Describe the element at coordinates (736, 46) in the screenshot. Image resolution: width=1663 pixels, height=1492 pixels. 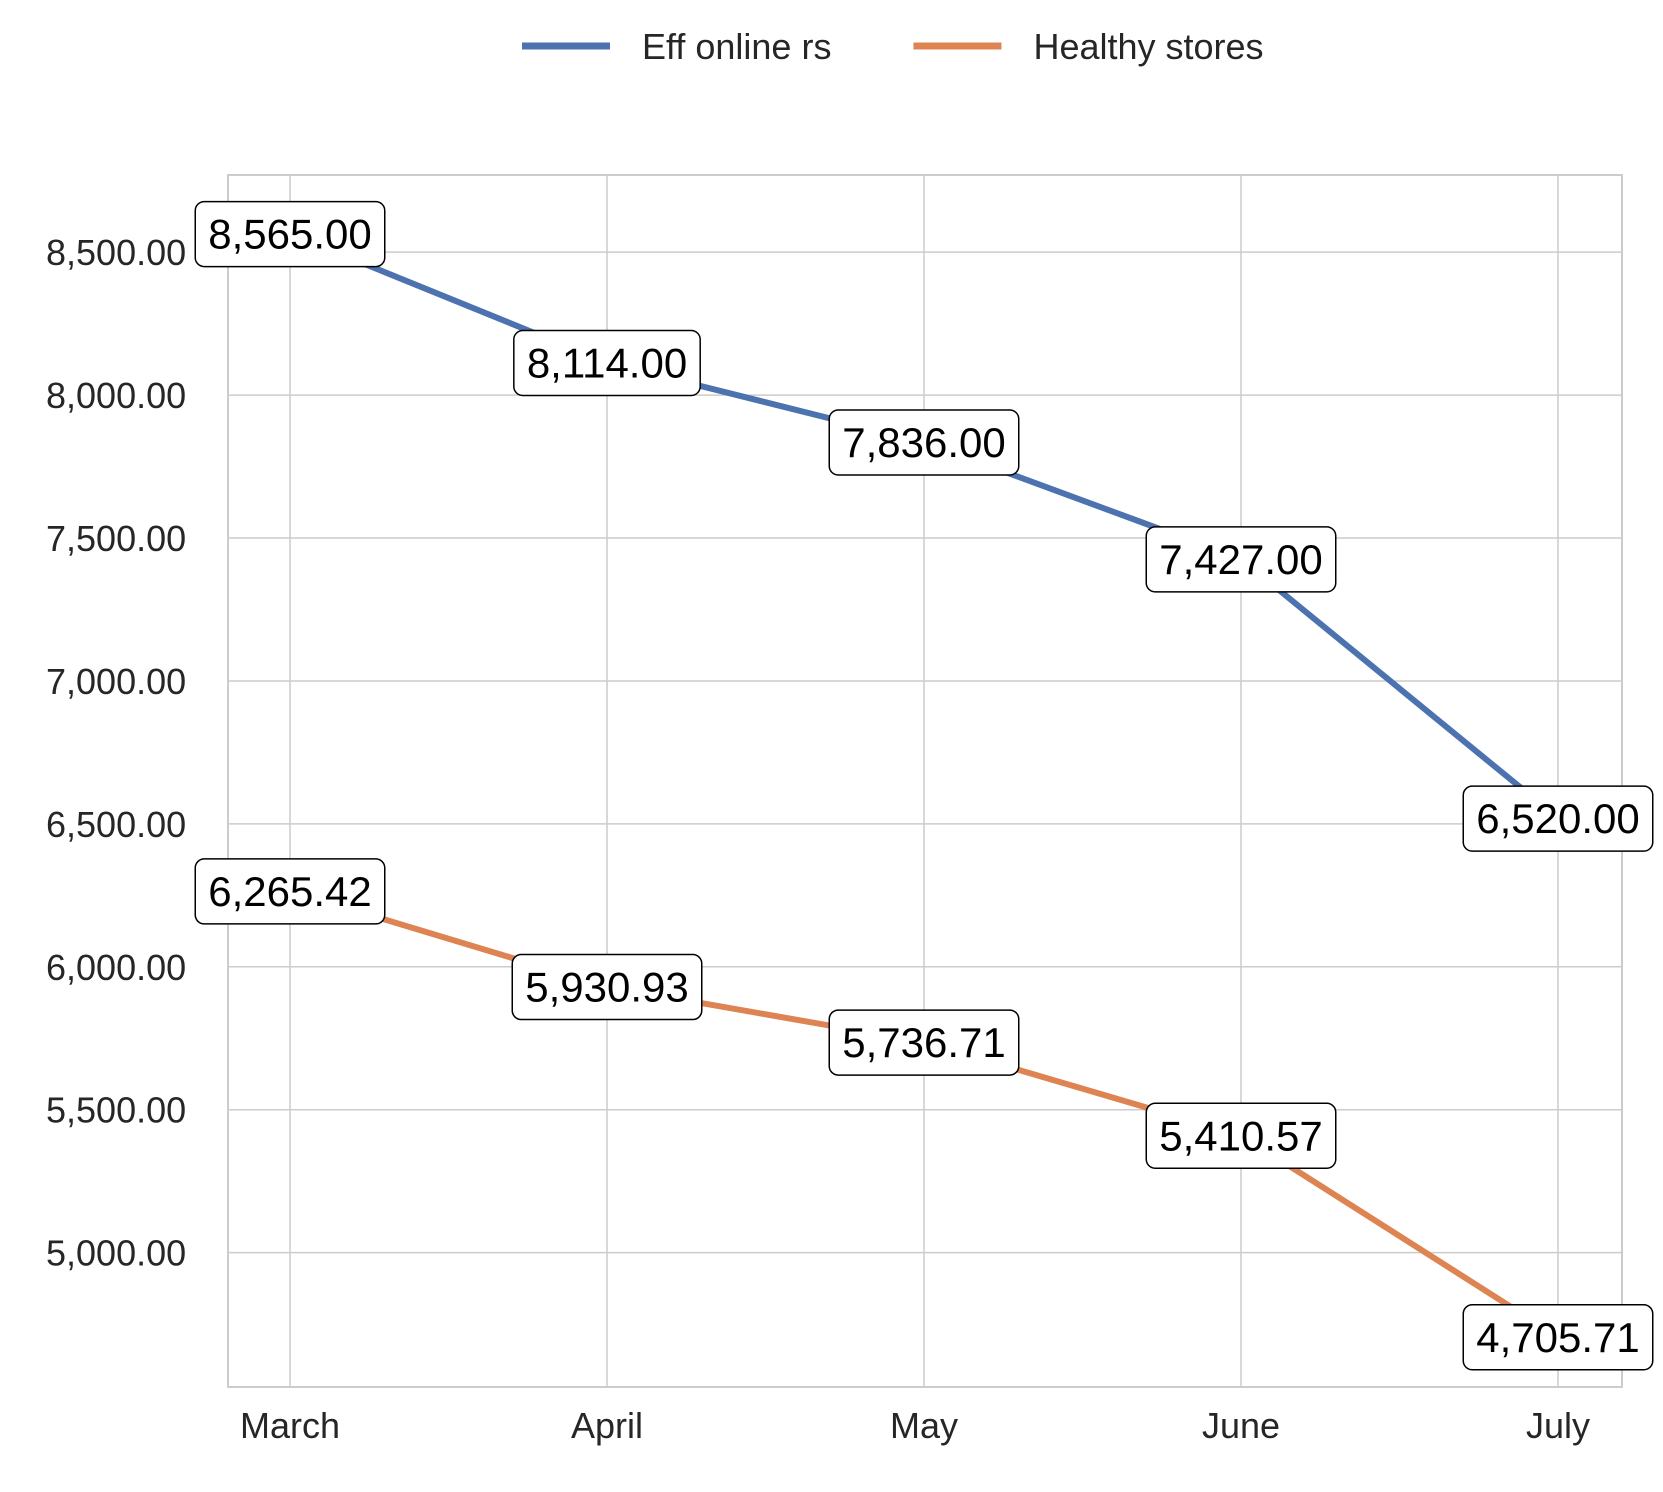
I see `legend-label: Eff online rs` at that location.